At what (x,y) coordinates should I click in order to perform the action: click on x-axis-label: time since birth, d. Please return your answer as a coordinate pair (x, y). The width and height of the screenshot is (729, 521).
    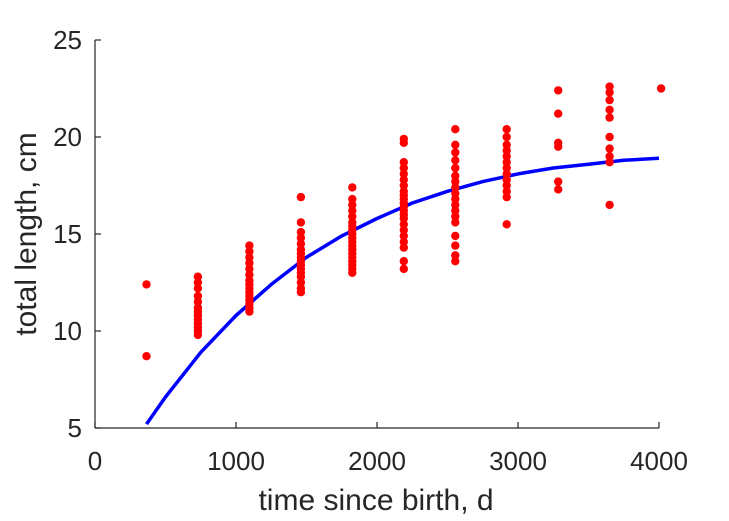
    Looking at the image, I should click on (375, 500).